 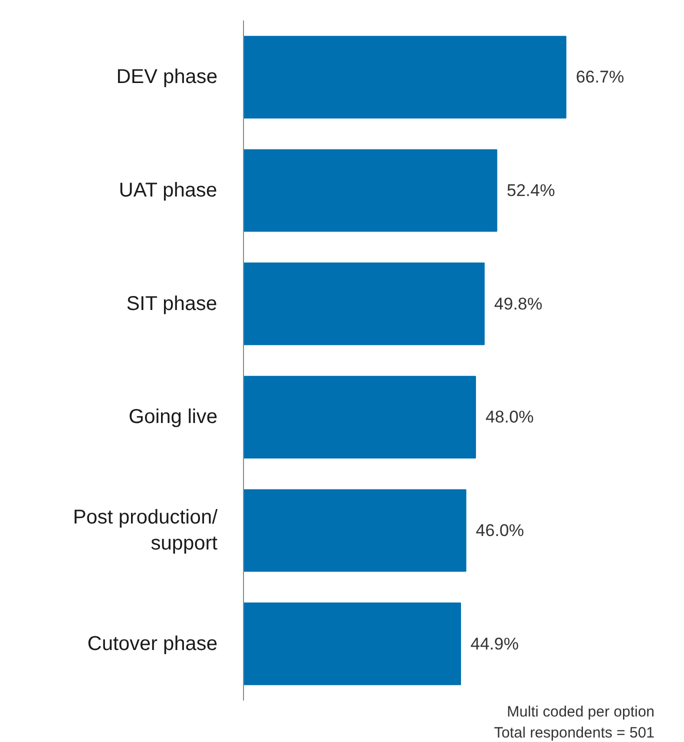 What do you see at coordinates (574, 733) in the screenshot?
I see `text: Total respondents = 501` at bounding box center [574, 733].